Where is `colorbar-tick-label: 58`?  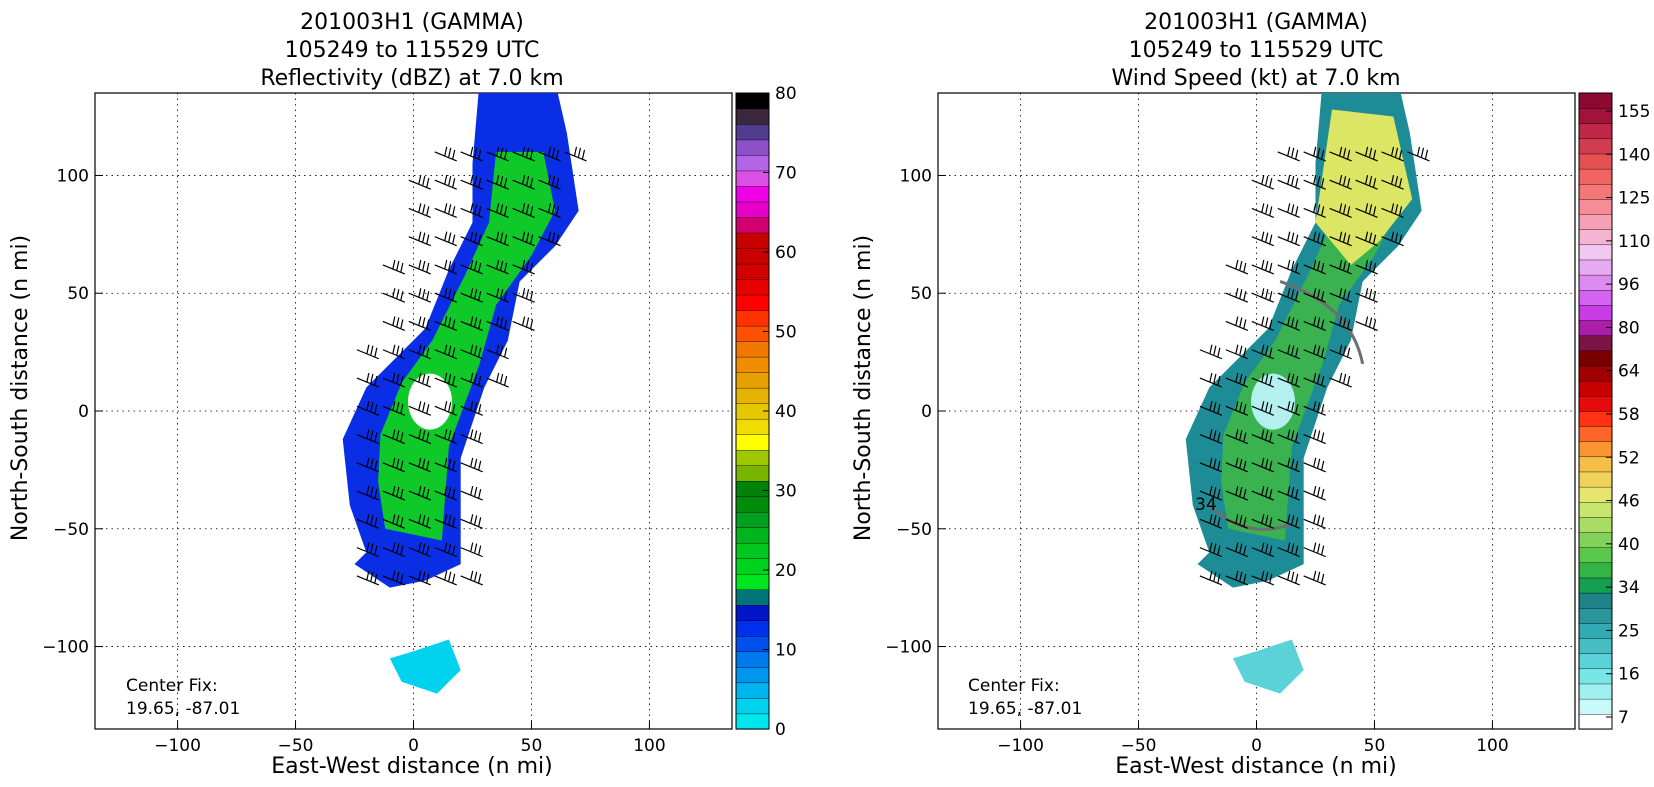
colorbar-tick-label: 58 is located at coordinates (1629, 415).